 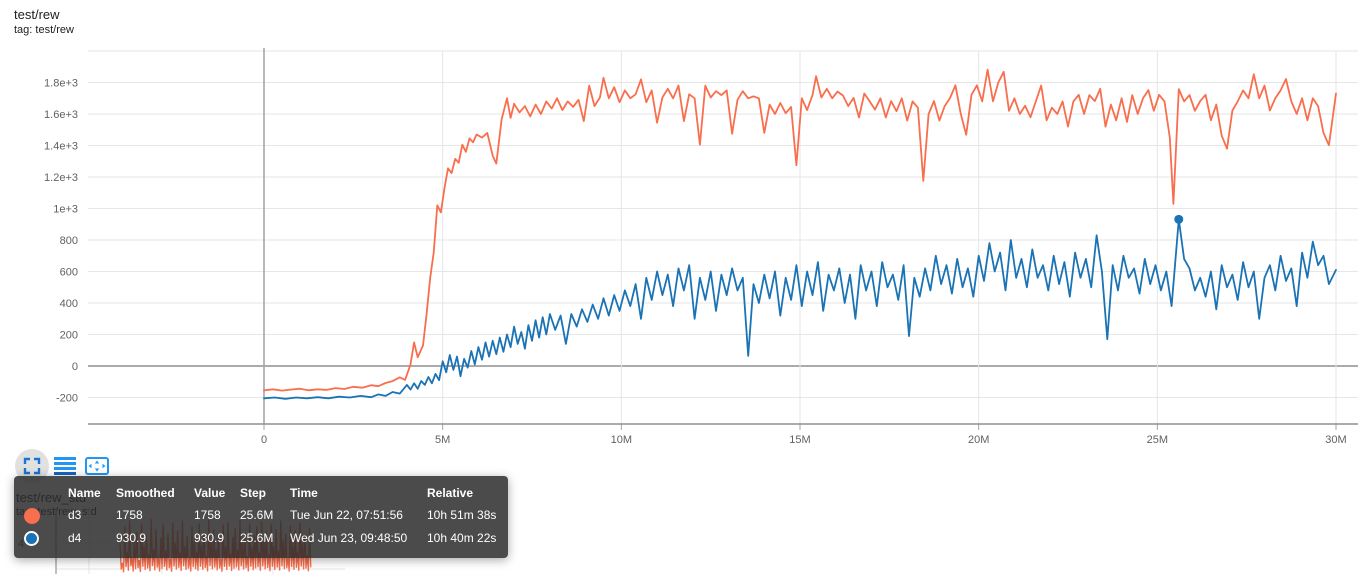 I want to click on tooltip-header: Relative, so click(x=450, y=493).